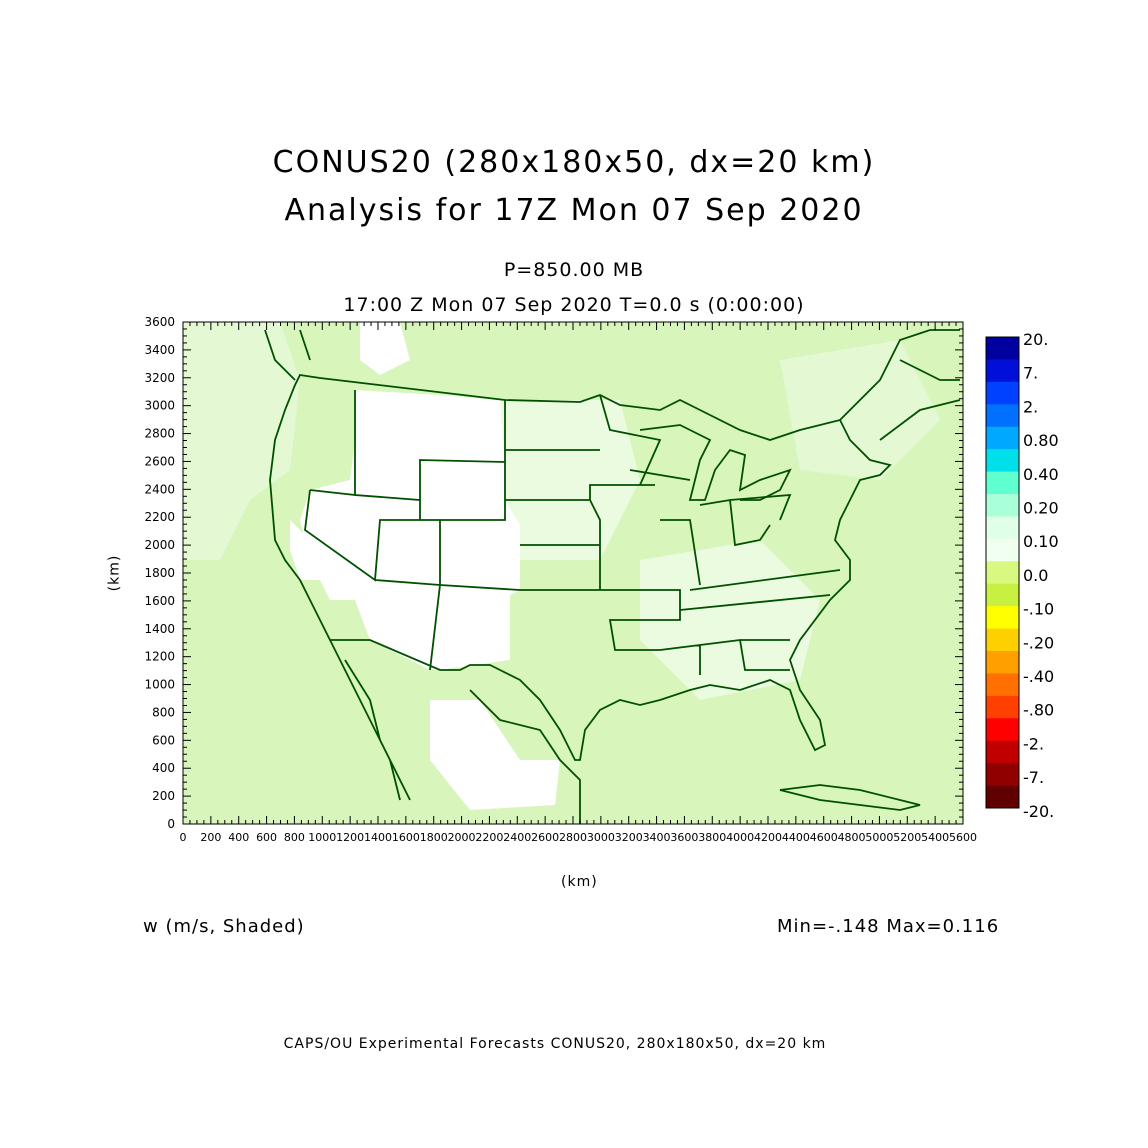 This screenshot has width=1148, height=1148. What do you see at coordinates (434, 837) in the screenshot?
I see `x-tick-label: 1800` at bounding box center [434, 837].